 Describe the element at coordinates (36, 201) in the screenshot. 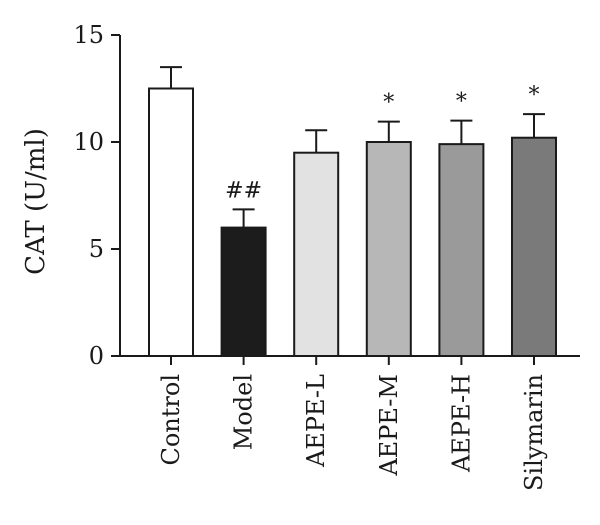

I see `y-axis-title: CAT (U/ml)` at that location.